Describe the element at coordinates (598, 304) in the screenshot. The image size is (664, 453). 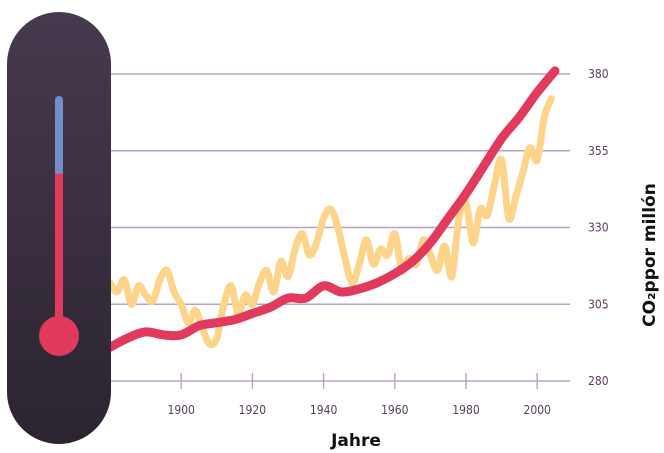
I see `y-tick-label: 305` at that location.